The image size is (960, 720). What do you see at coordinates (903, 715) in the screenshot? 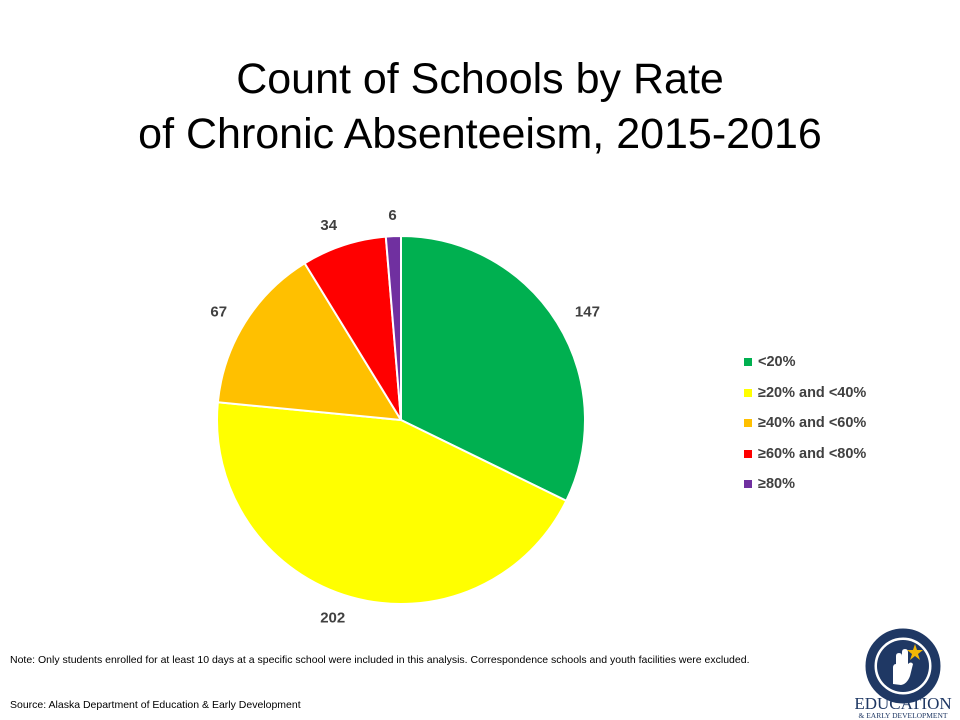
I see `logo-sub-text: & EARLY DEVELOPMENT` at bounding box center [903, 715].